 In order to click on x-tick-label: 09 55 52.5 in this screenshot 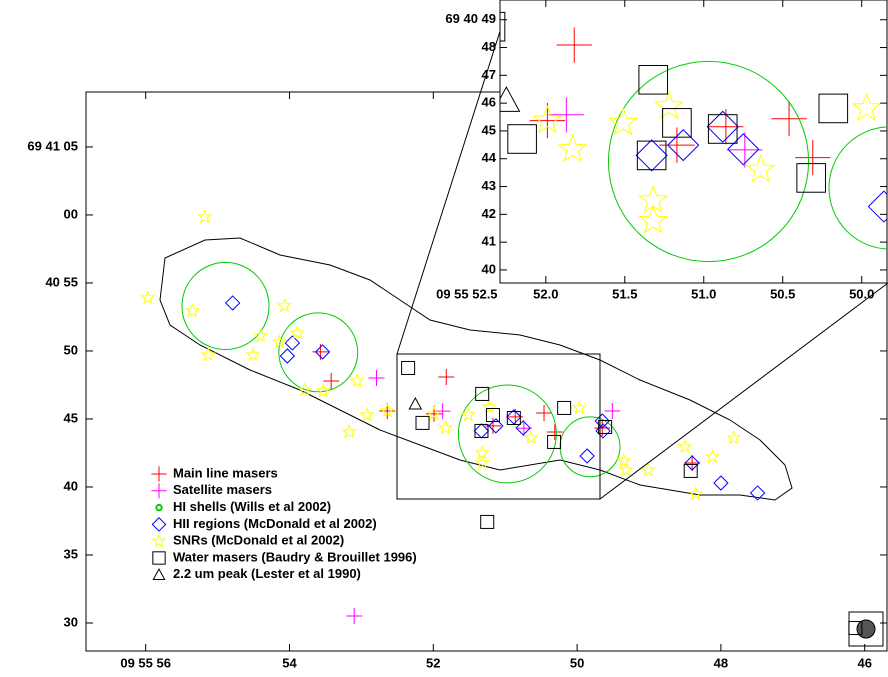, I will do `click(466, 293)`.